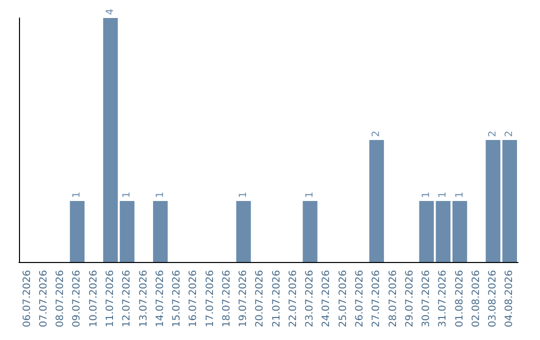  I want to click on x-tick-label: 27.07.2026, so click(376, 299).